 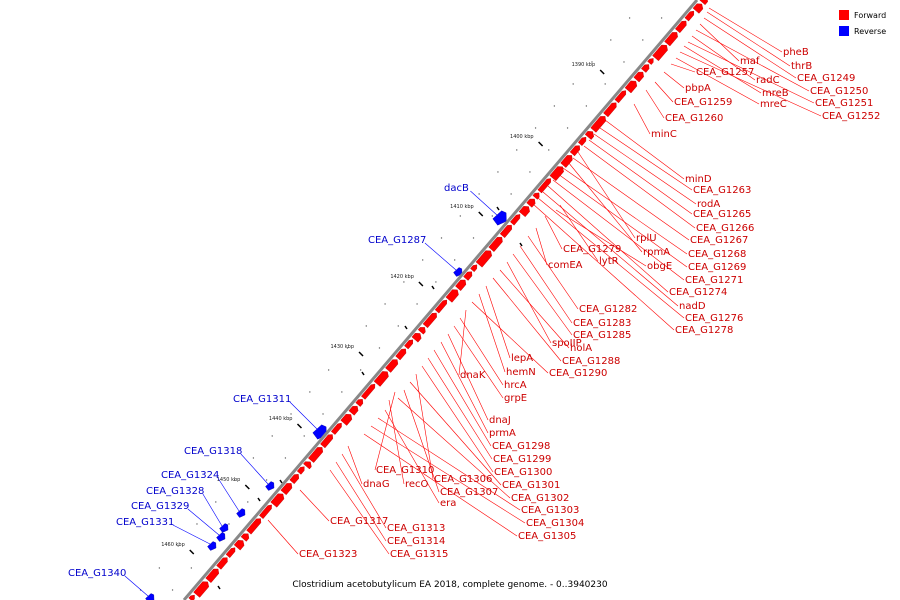 What do you see at coordinates (145, 522) in the screenshot?
I see `reverse-gene-label: CEA_G1331` at bounding box center [145, 522].